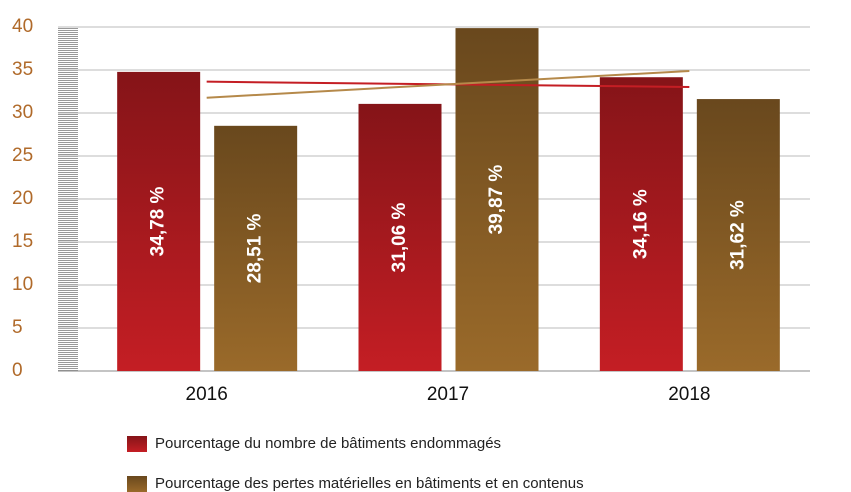 This screenshot has width=851, height=492. I want to click on y-tick-label: 35, so click(22, 69).